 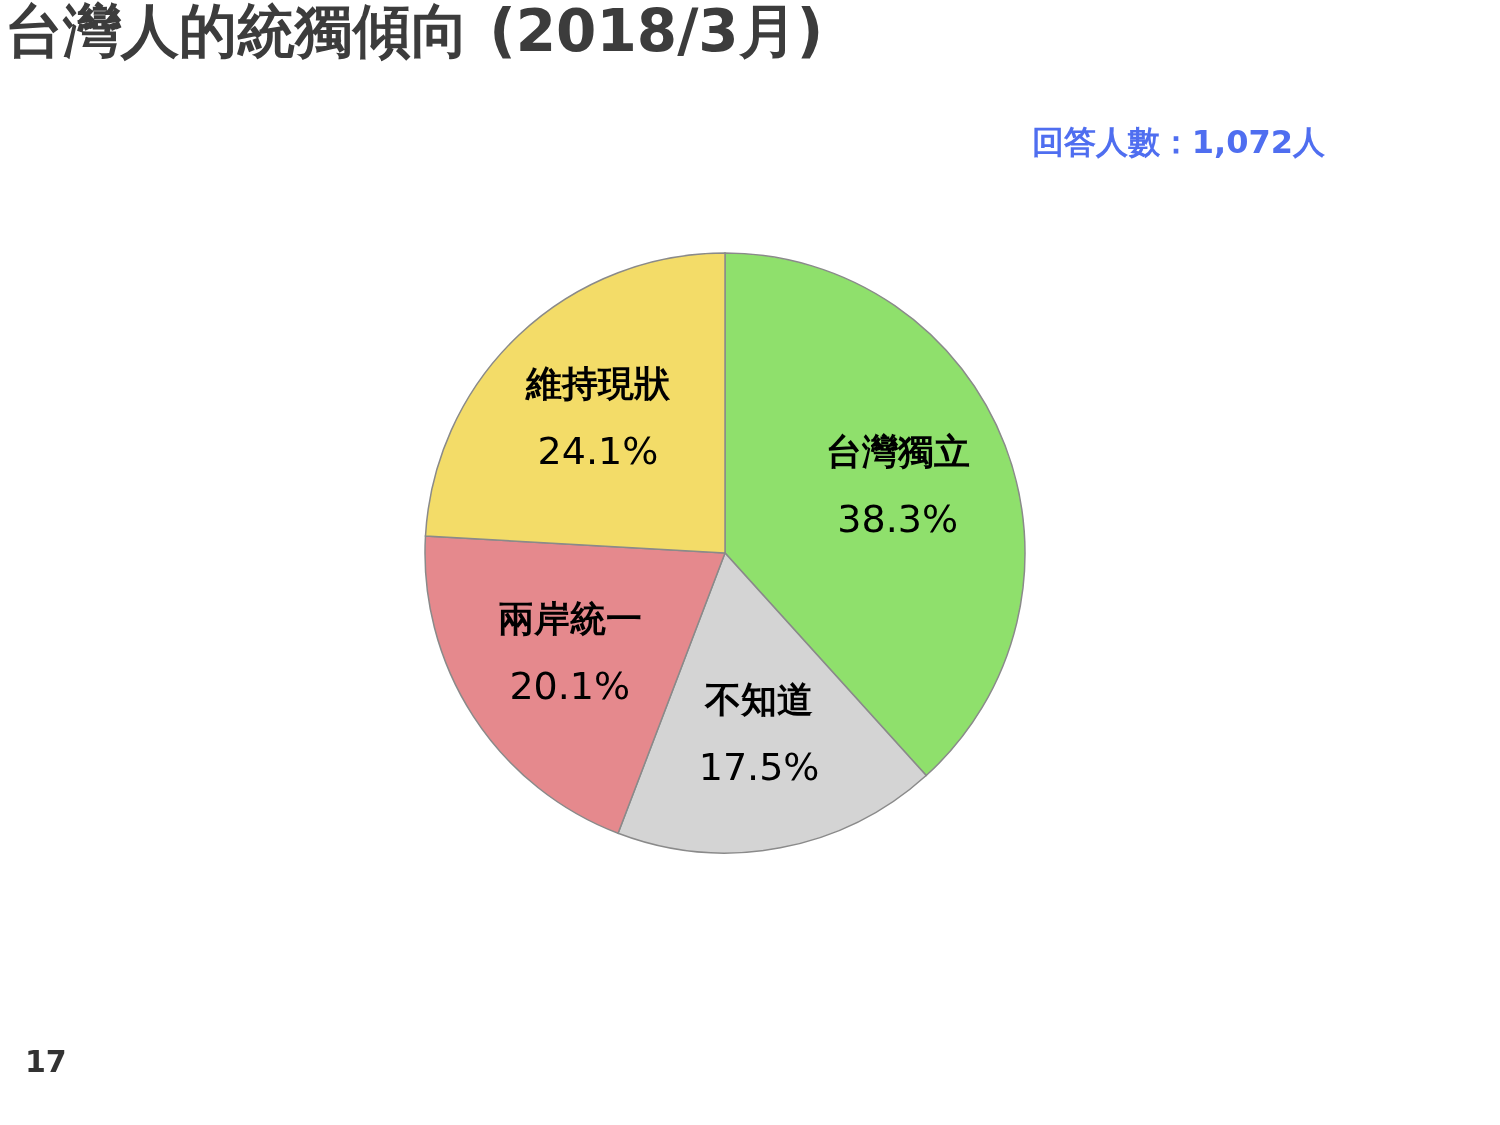 I want to click on chart-title: 台灣人的統獨傾向 (2018/3月), so click(x=414, y=32).